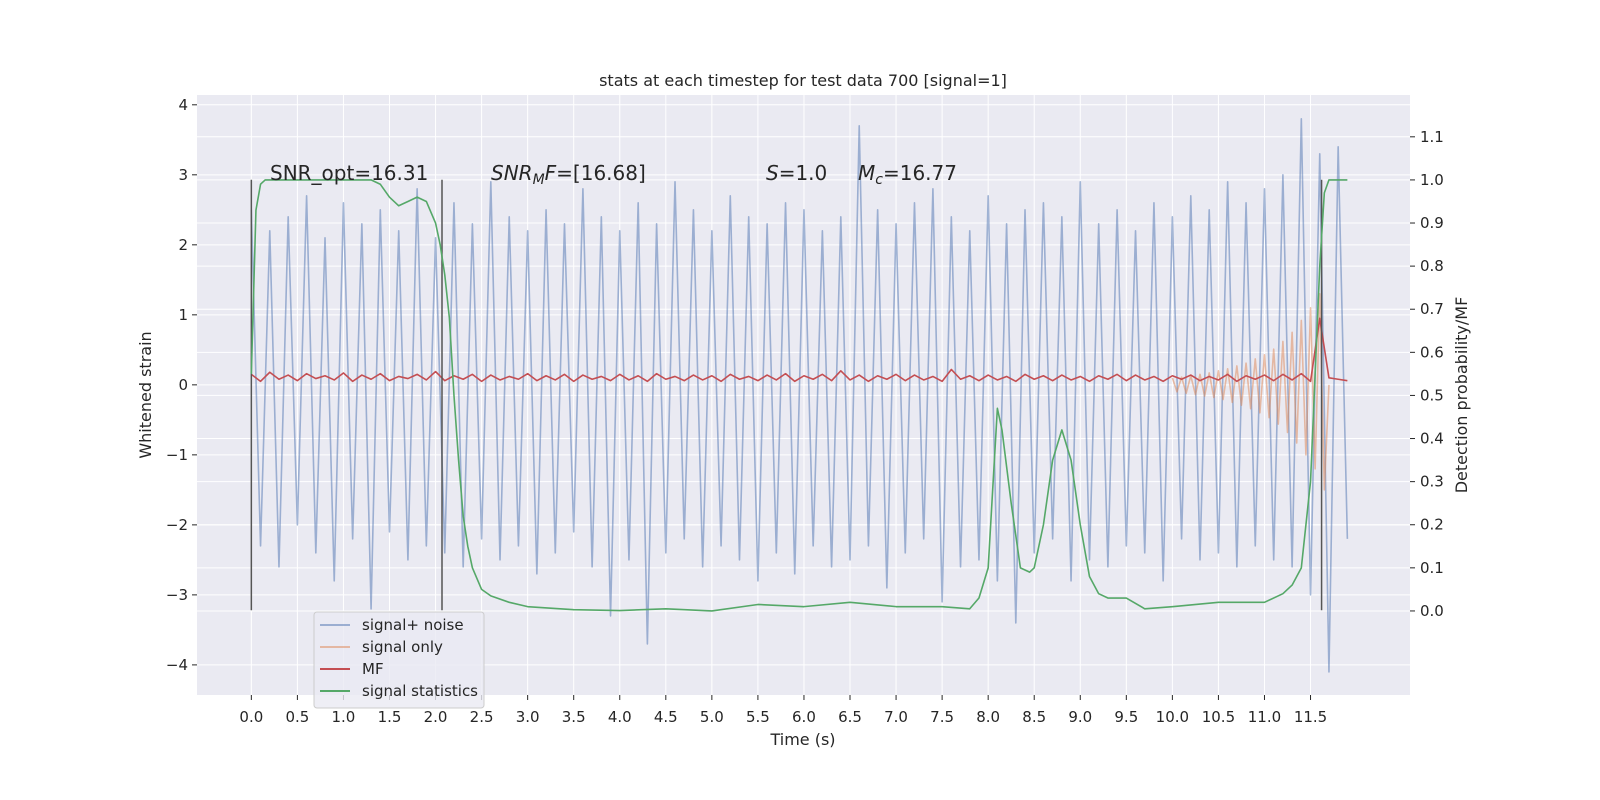 This screenshot has width=1600, height=800. Describe the element at coordinates (772, 173) in the screenshot. I see `annotation-part: S` at that location.